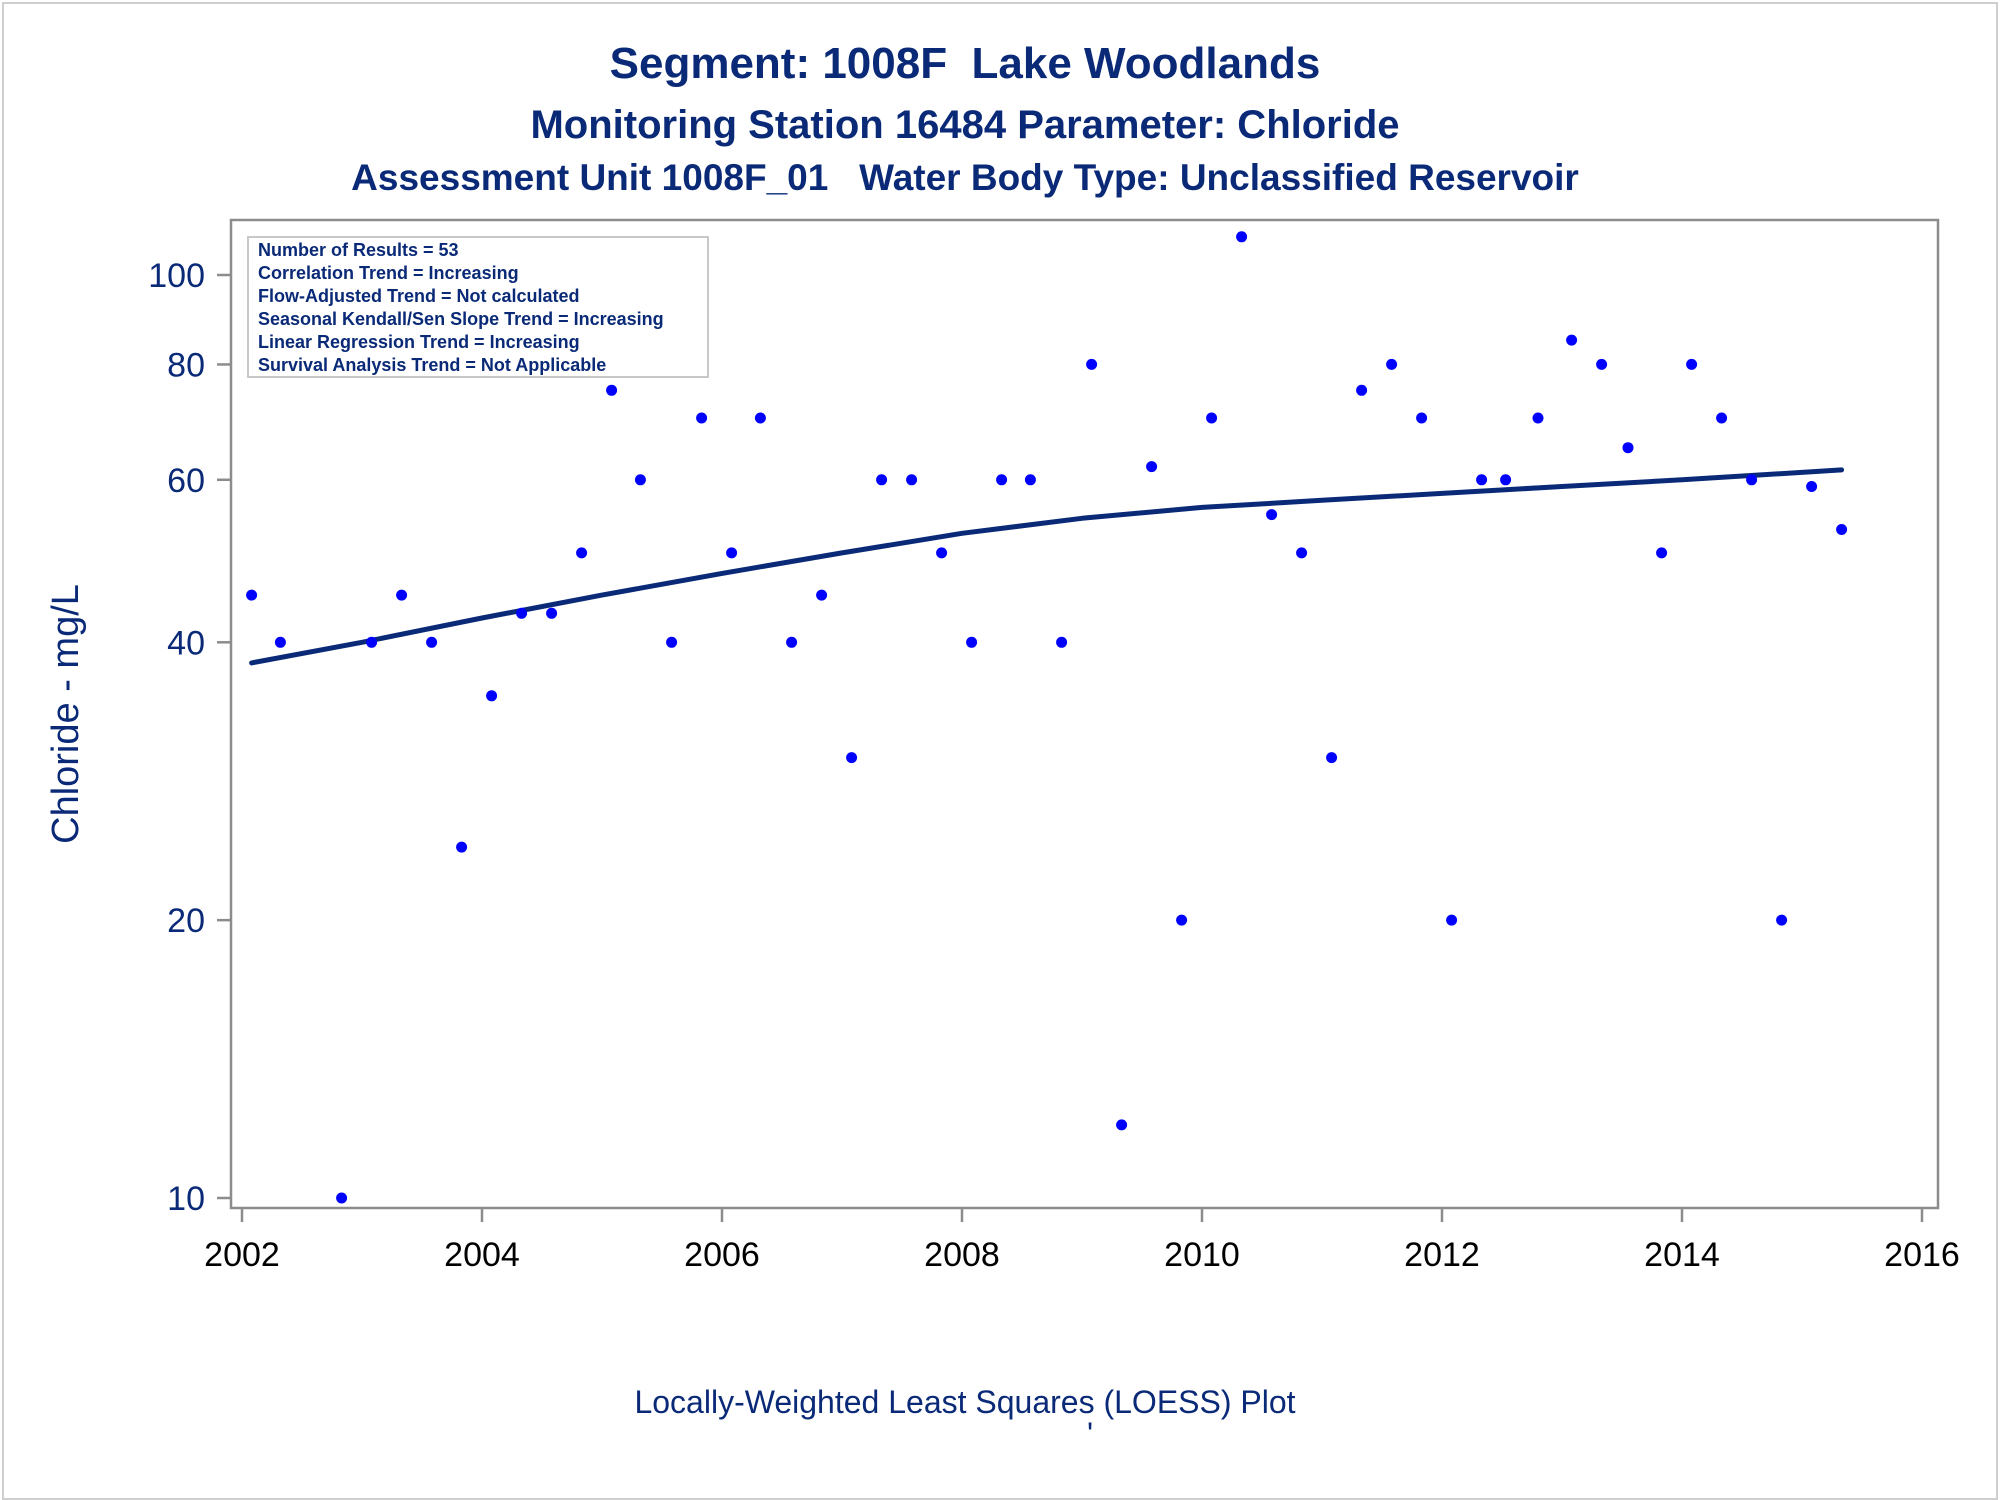  Describe the element at coordinates (176, 276) in the screenshot. I see `y-tick-label: 100` at that location.